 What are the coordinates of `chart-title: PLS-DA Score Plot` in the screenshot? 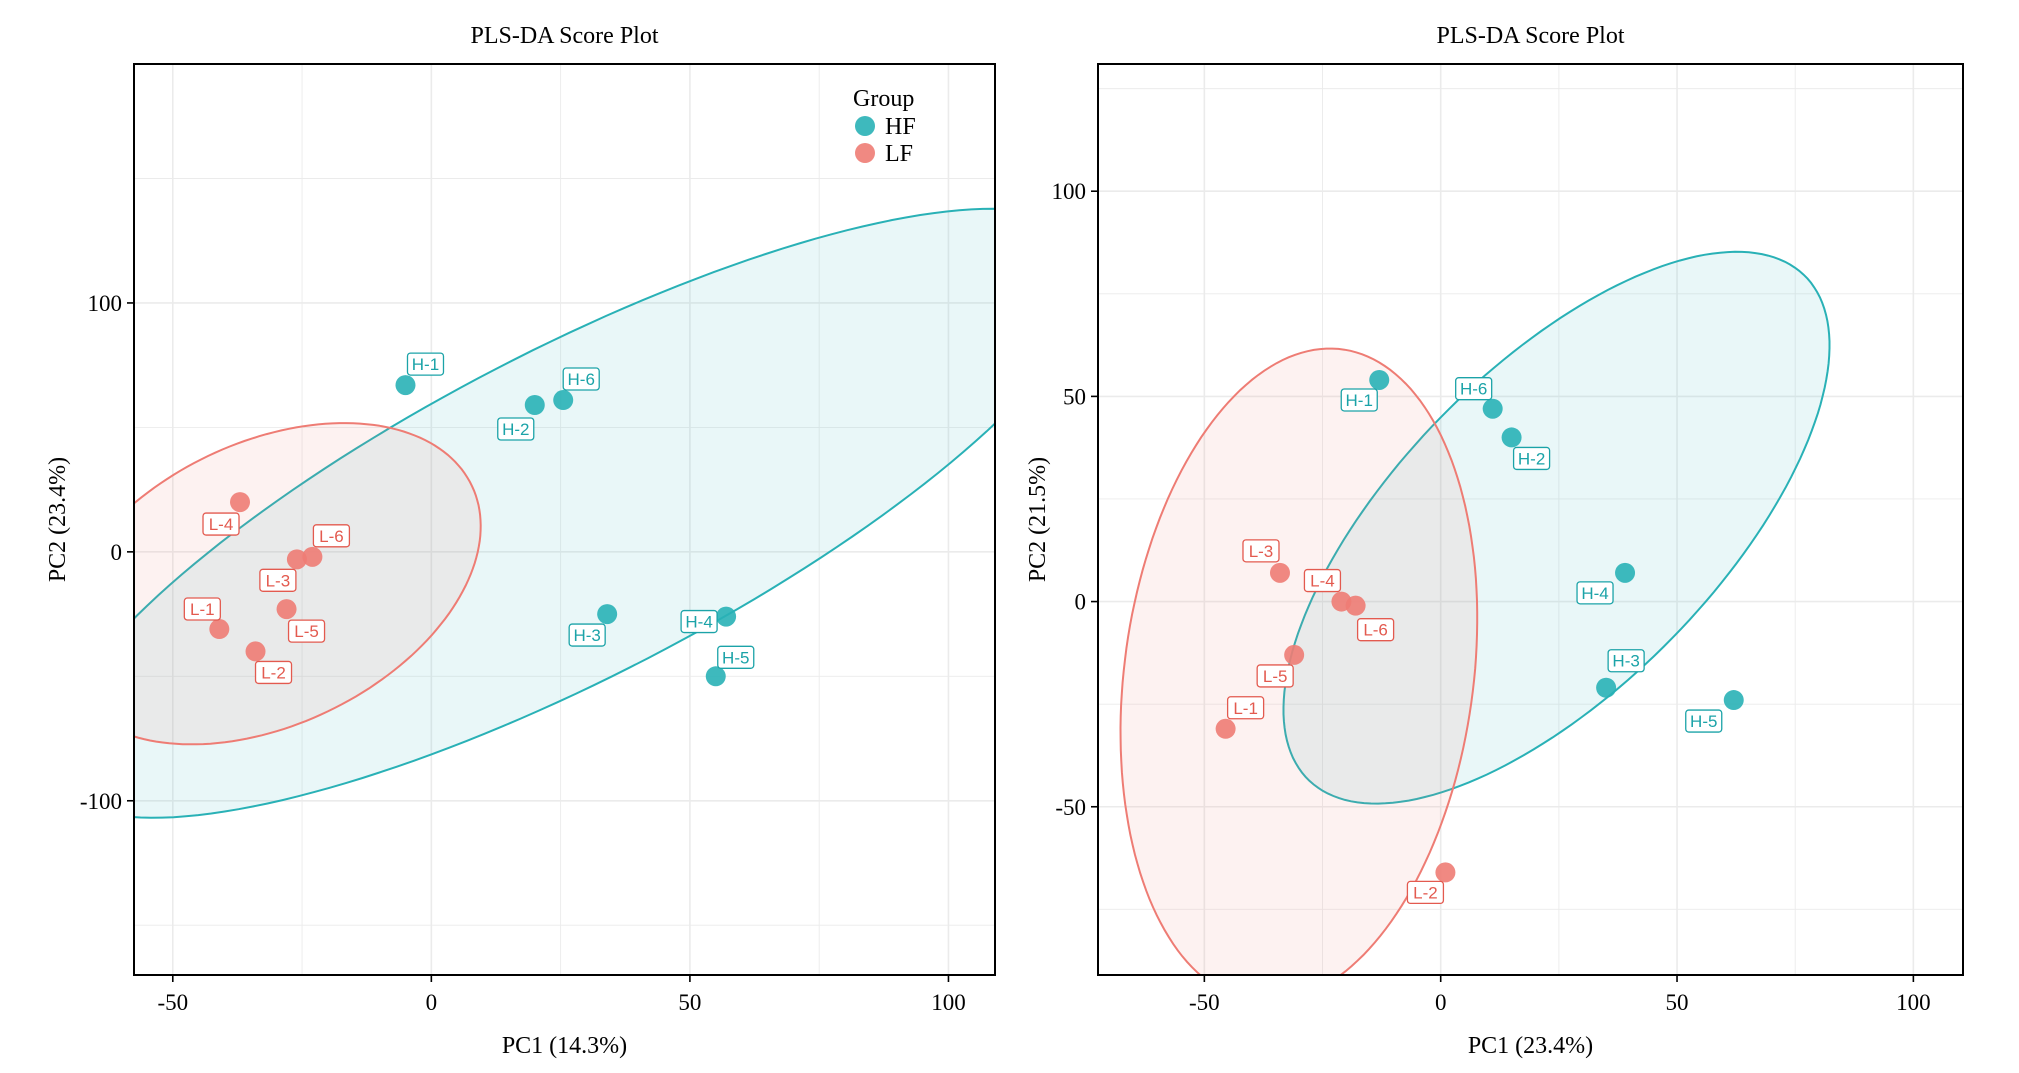 It's located at (564, 36).